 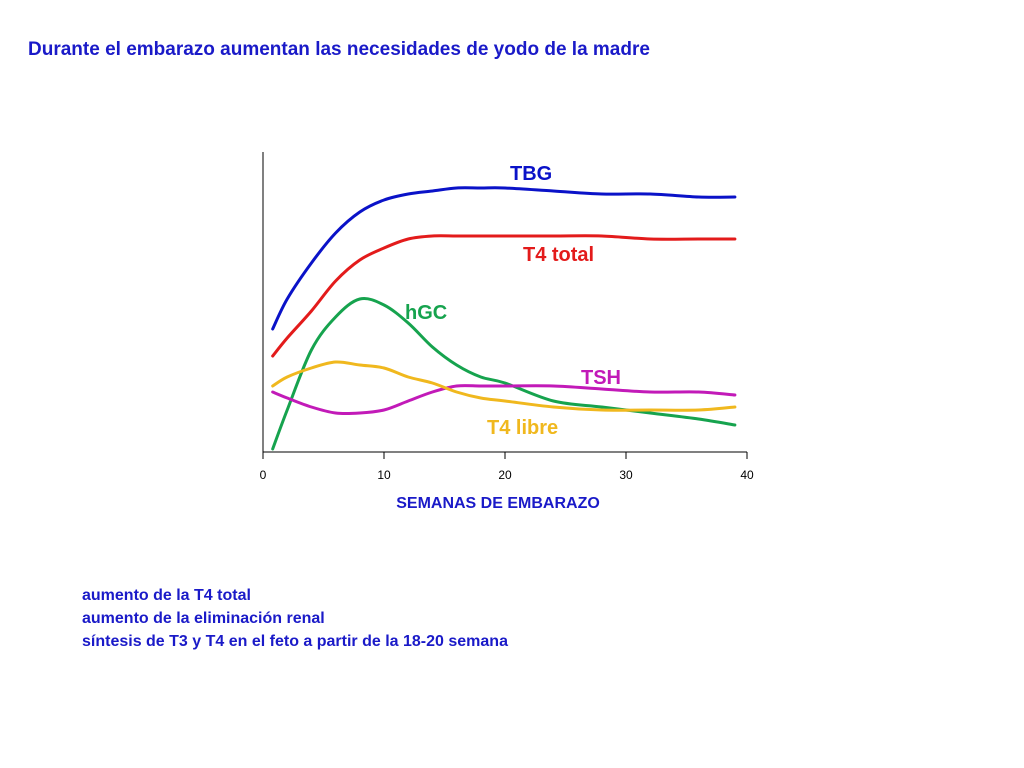 What do you see at coordinates (263, 475) in the screenshot?
I see `x-tick-label: 0` at bounding box center [263, 475].